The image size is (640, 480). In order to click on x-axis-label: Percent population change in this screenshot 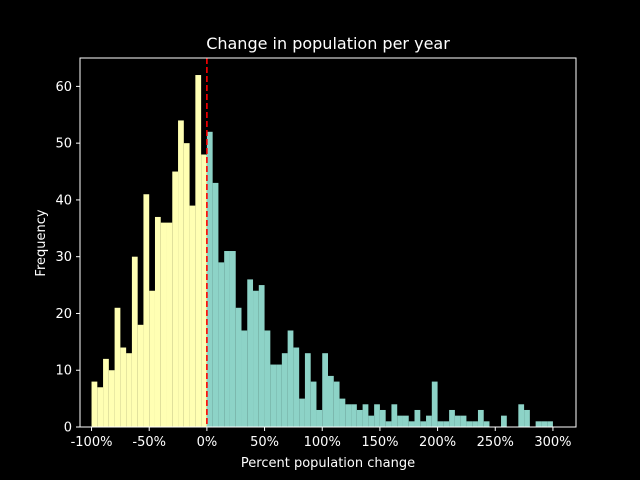, I will do `click(328, 463)`.